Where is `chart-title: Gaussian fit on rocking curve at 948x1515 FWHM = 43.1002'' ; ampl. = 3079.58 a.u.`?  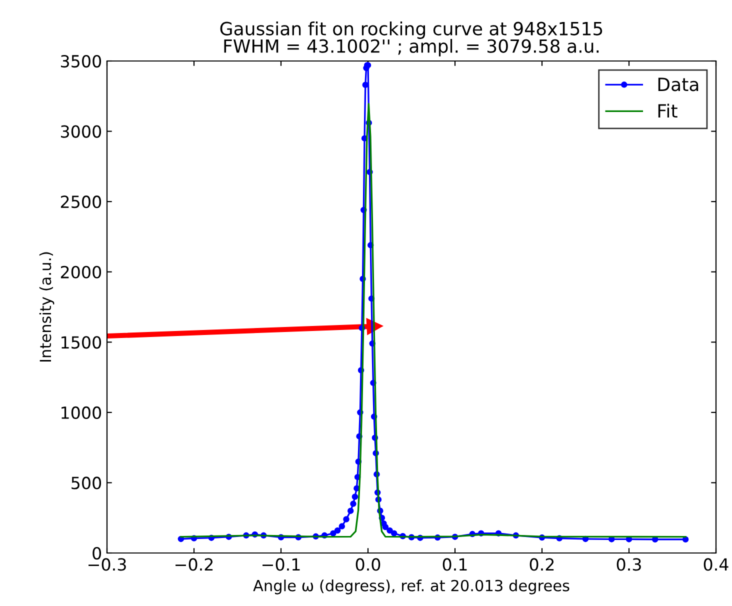 chart-title: Gaussian fit on rocking curve at 948x1515 FWHM = 43.1002'' ; ampl. = 3079.58 a.u. is located at coordinates (411, 38).